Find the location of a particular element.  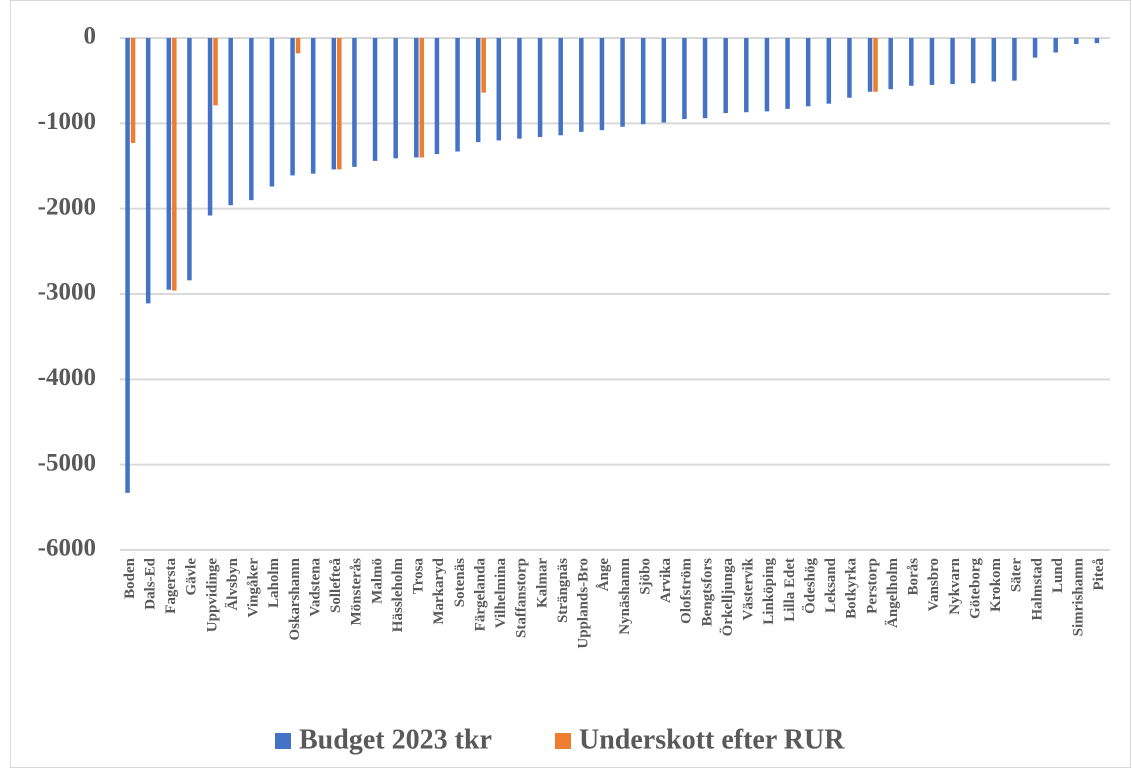

y-tick-label: -6000 is located at coordinates (67, 548).